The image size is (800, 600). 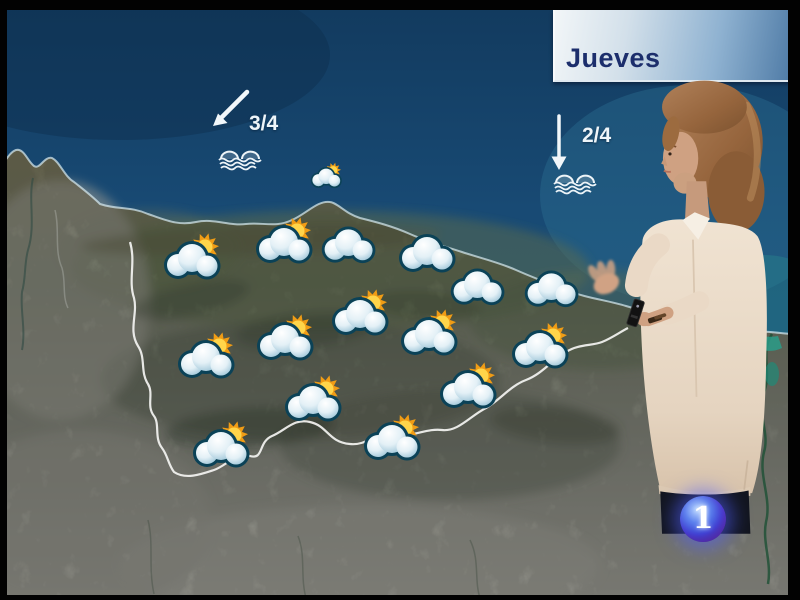 I want to click on channel-1-logo: 1, so click(x=703, y=519).